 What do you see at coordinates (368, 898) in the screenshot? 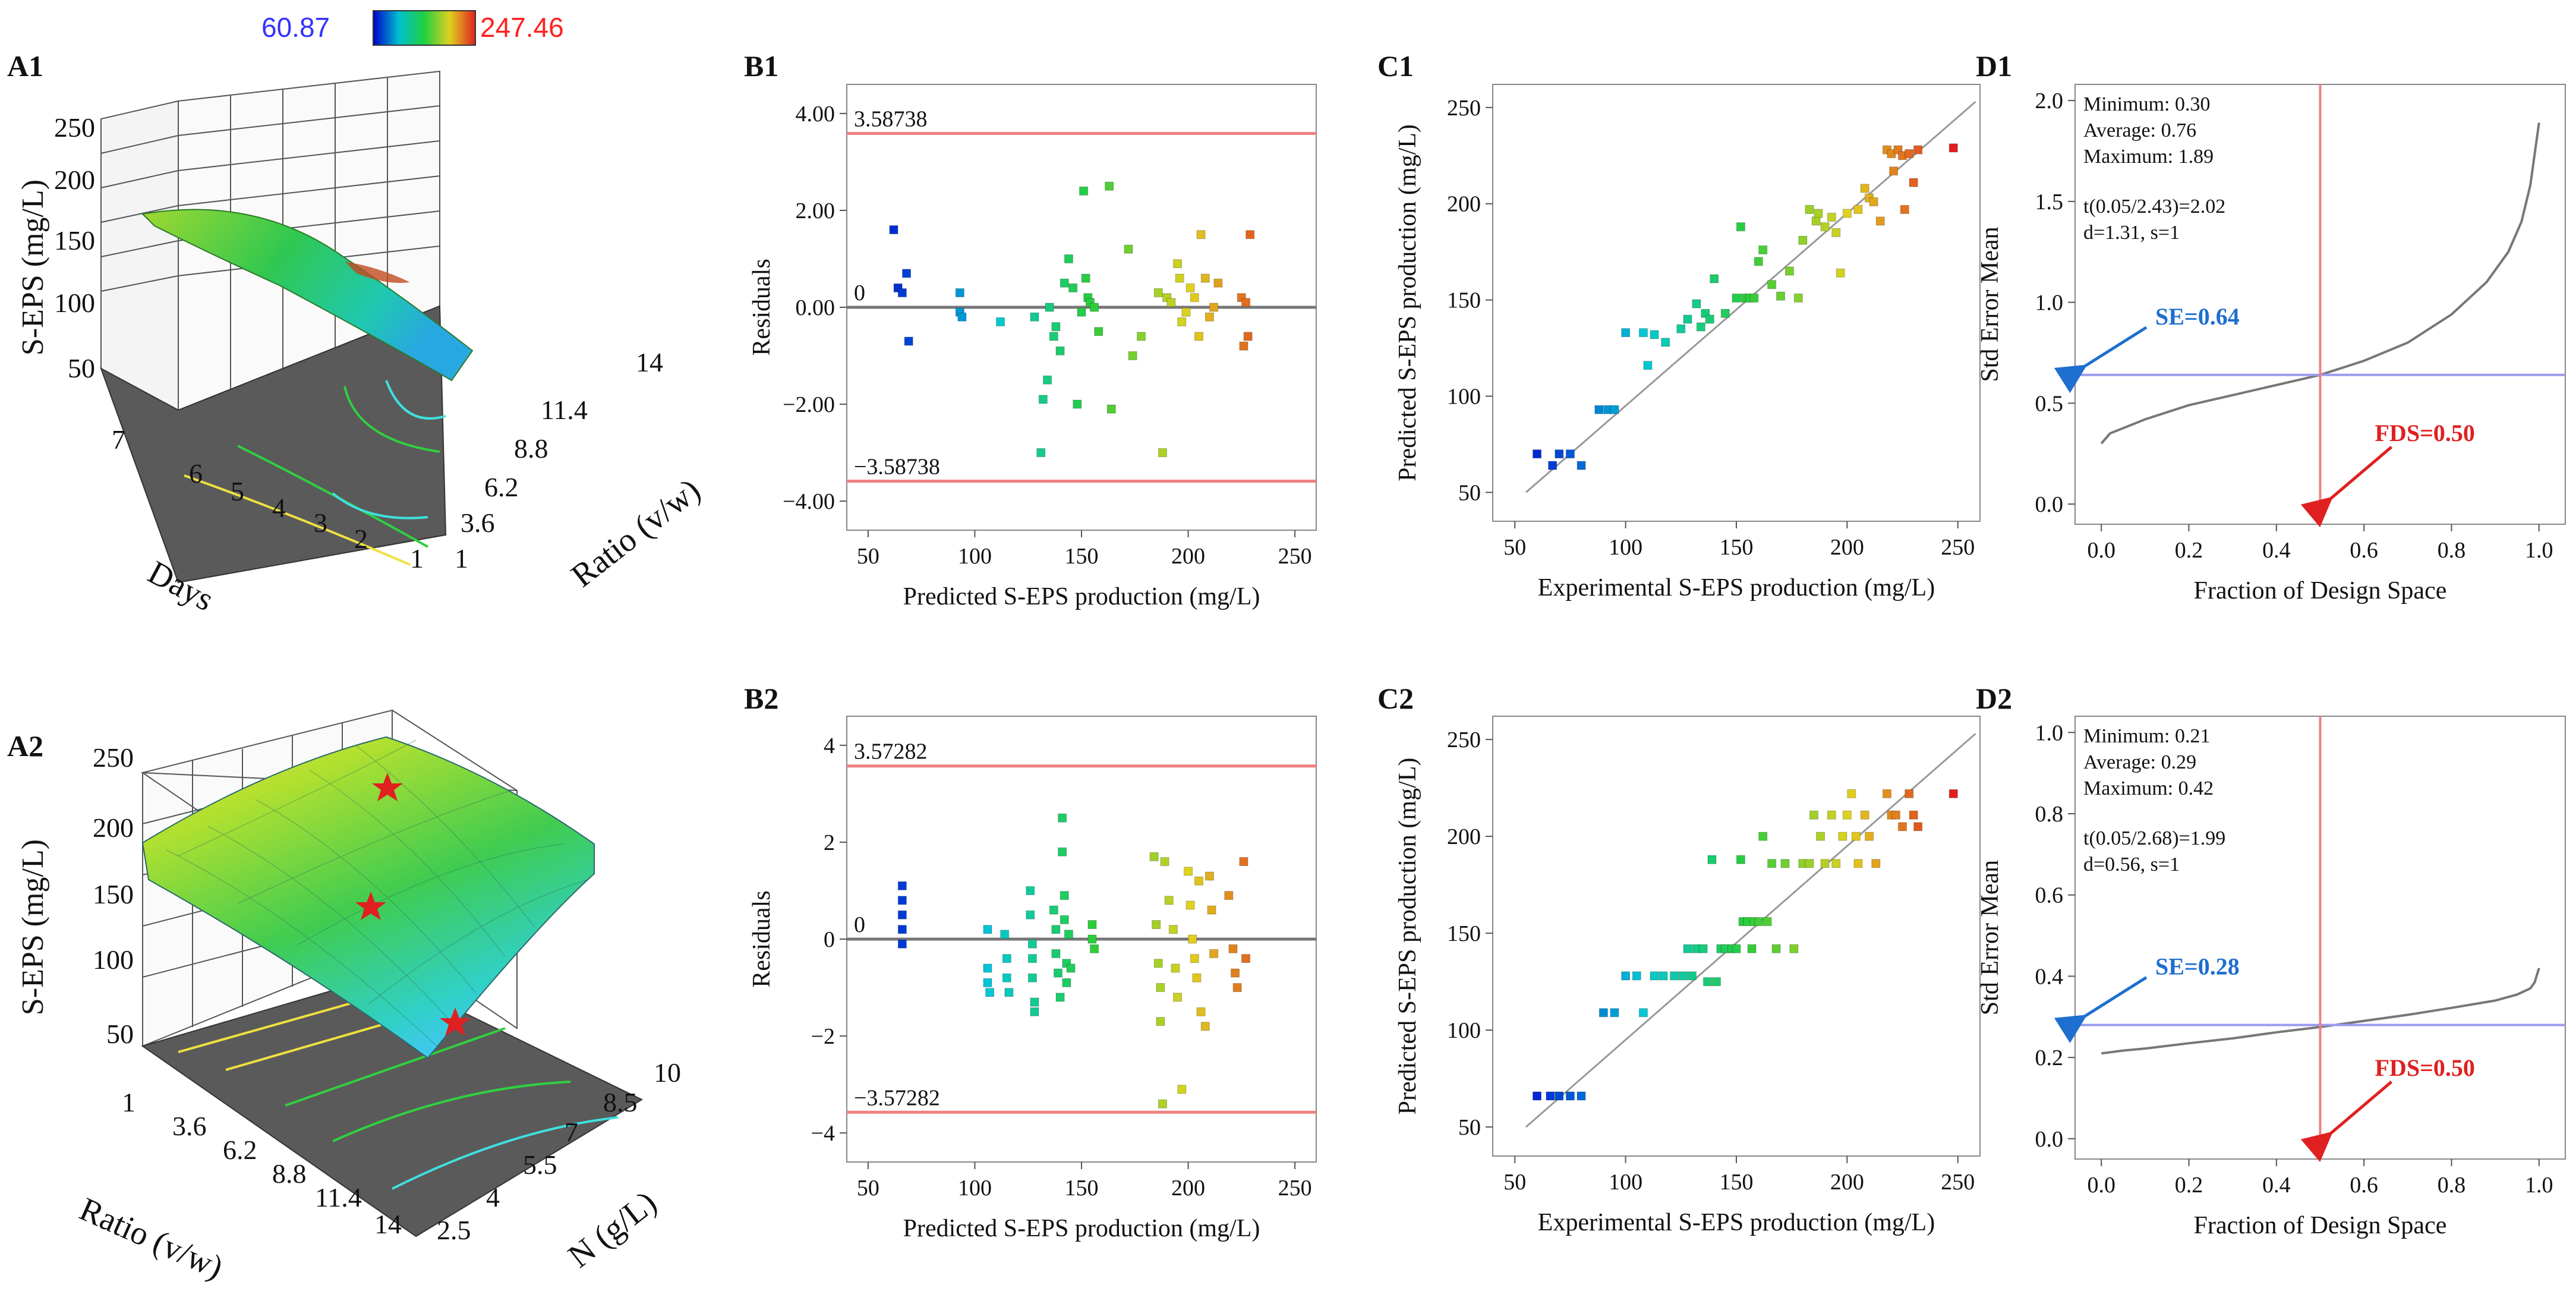
I see `A2-response-surface` at bounding box center [368, 898].